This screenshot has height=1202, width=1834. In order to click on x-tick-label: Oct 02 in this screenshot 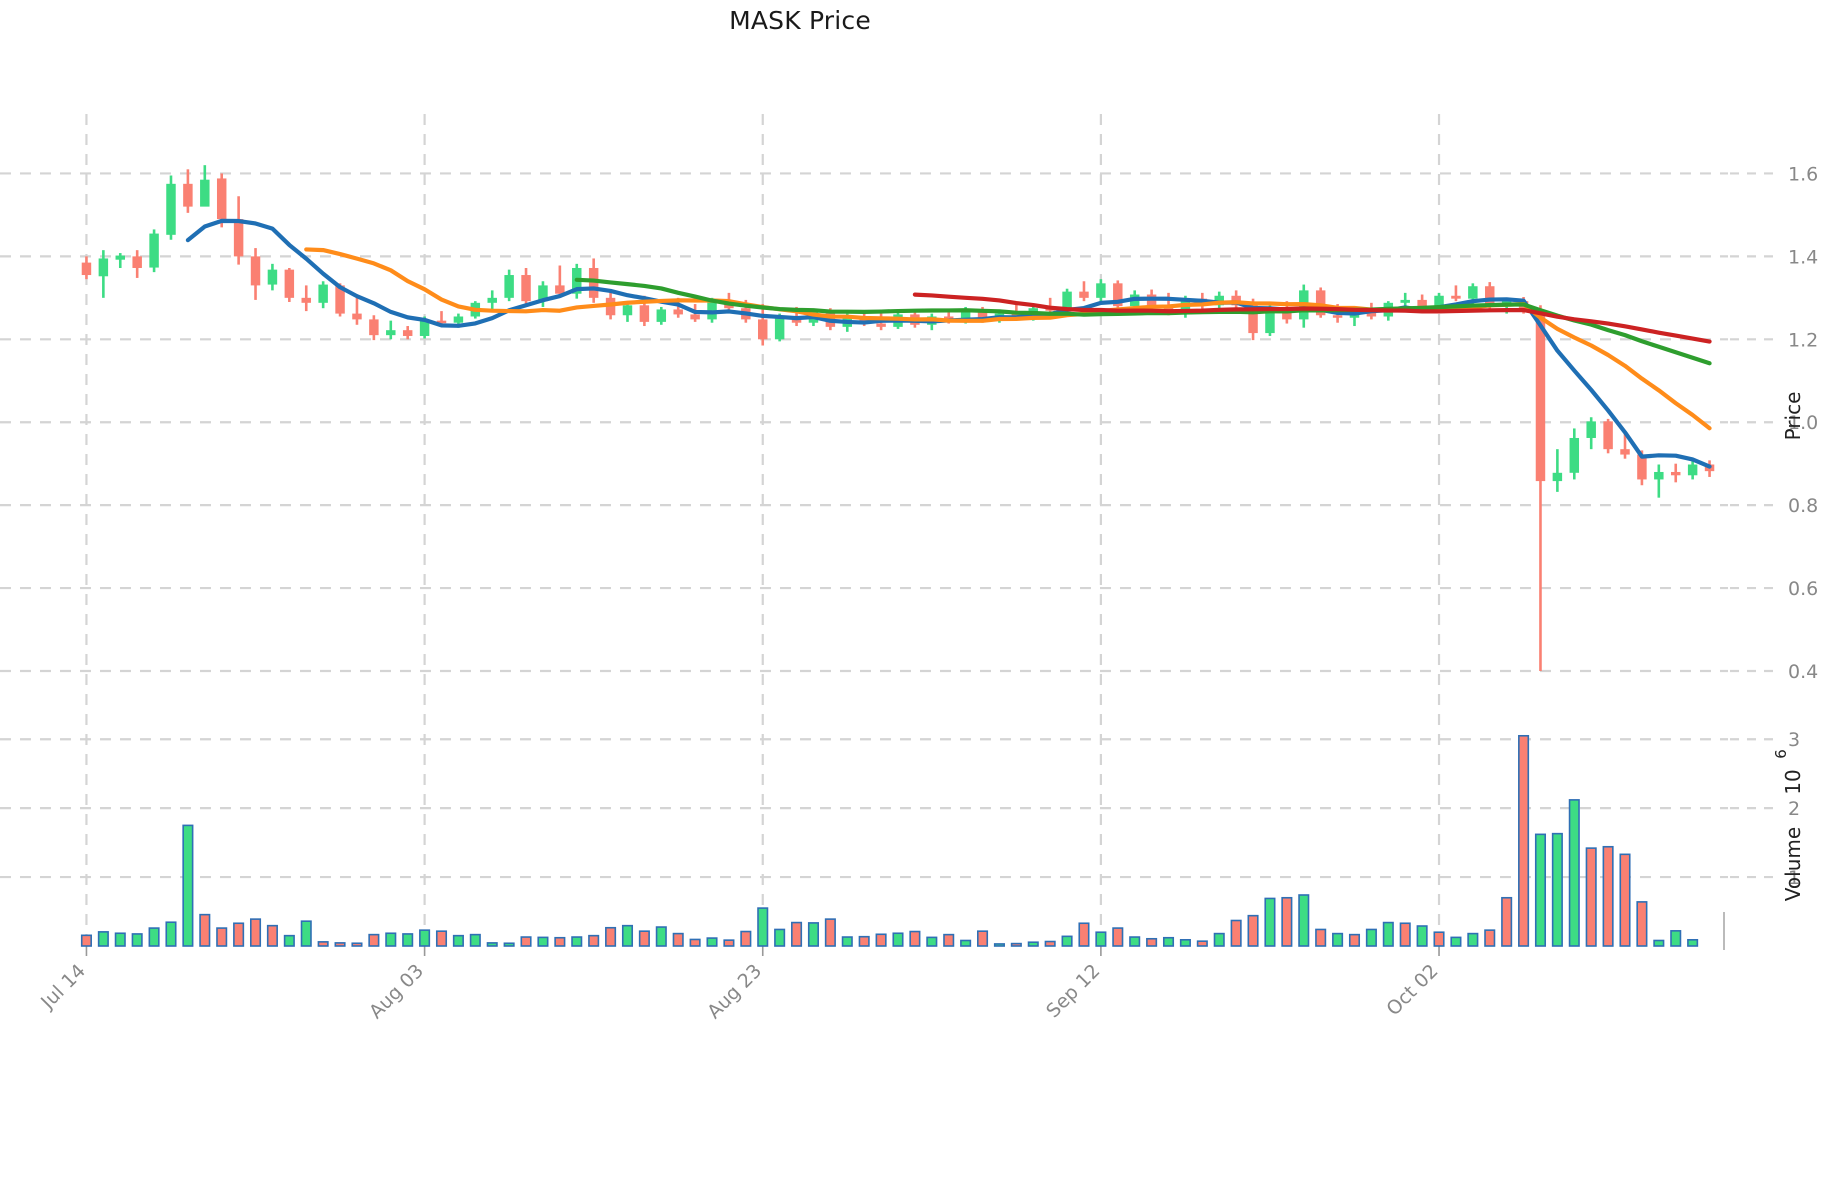, I will do `click(1412, 990)`.